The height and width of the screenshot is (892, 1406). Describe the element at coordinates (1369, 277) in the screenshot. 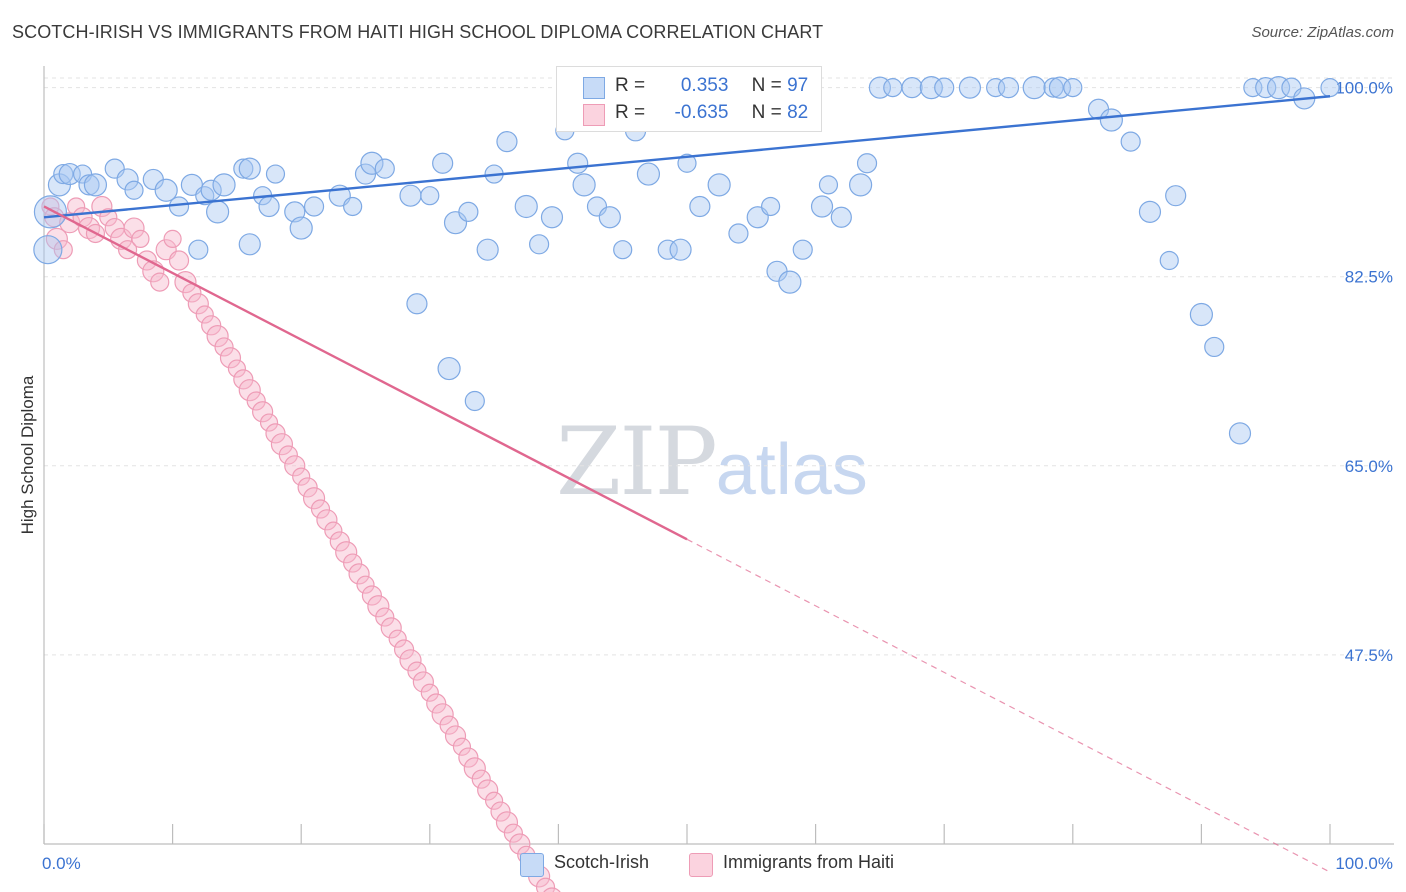

I see `y-tick-label: 82.5%` at that location.